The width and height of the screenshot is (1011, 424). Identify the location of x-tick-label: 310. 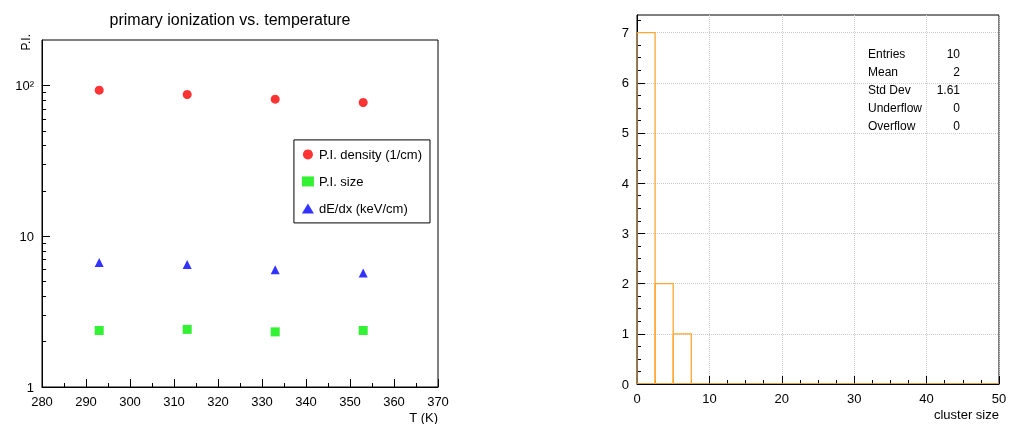
(174, 401).